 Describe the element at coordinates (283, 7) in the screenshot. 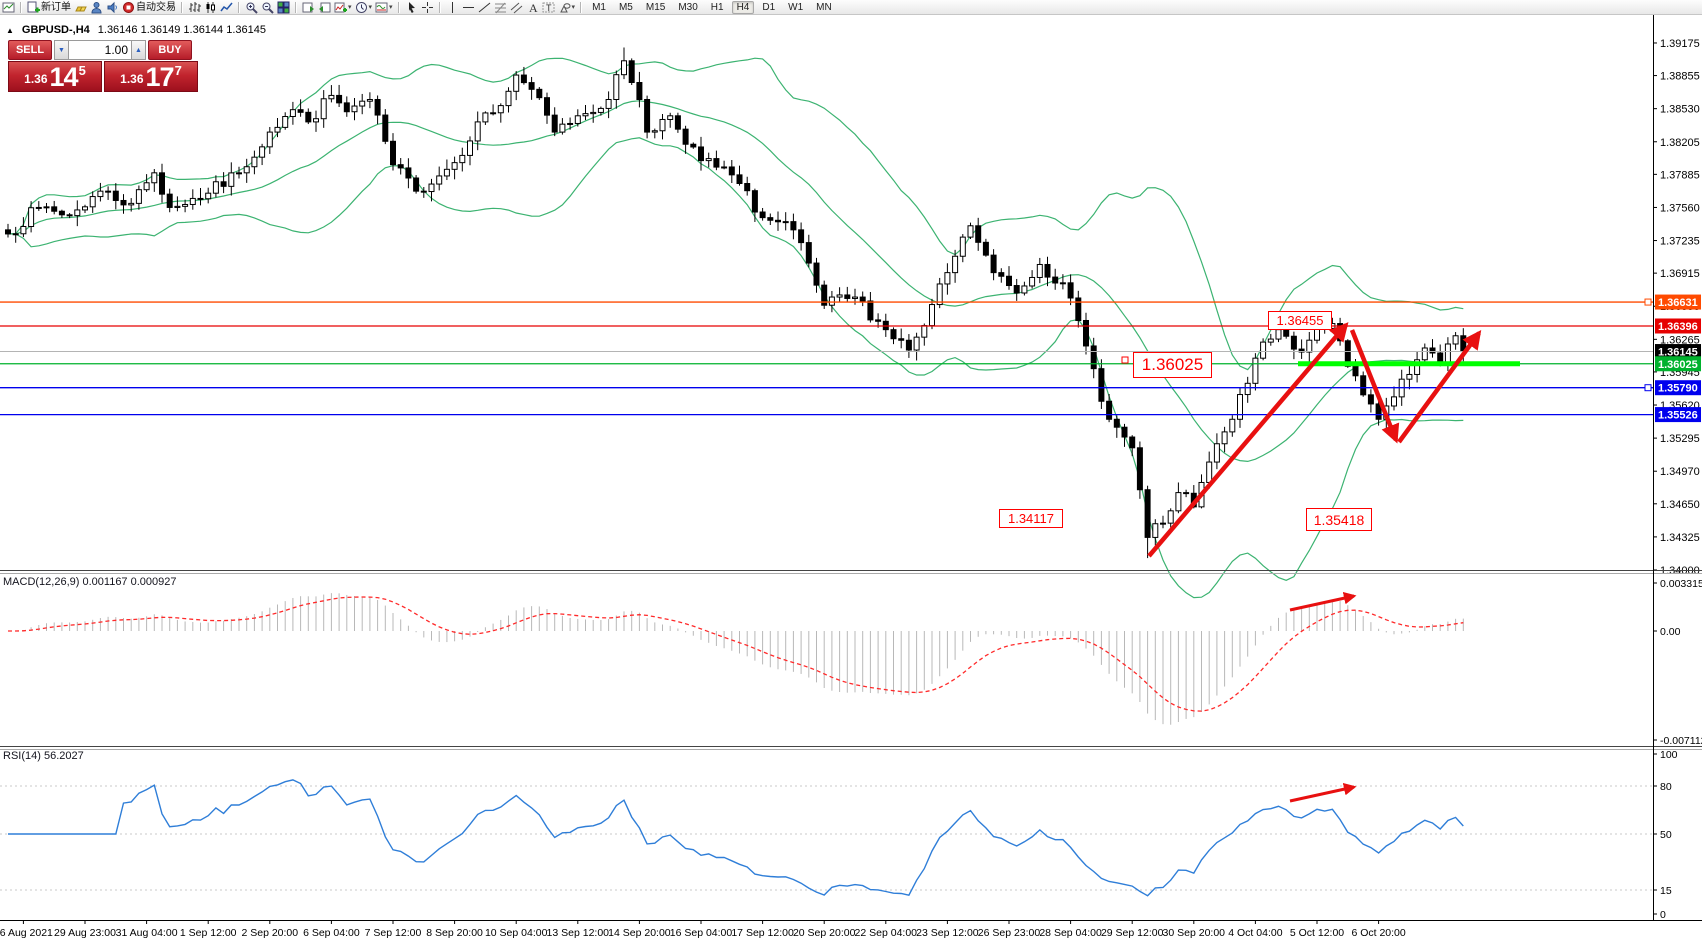

I see `tile-windows-icon` at that location.